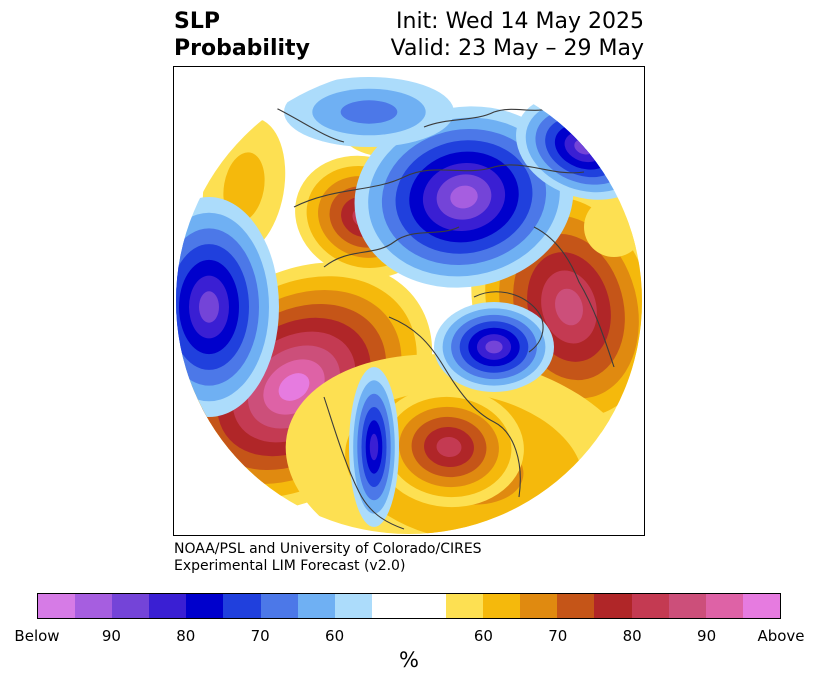  Describe the element at coordinates (449, 447) in the screenshot. I see `above-region-eastern-us` at that location.